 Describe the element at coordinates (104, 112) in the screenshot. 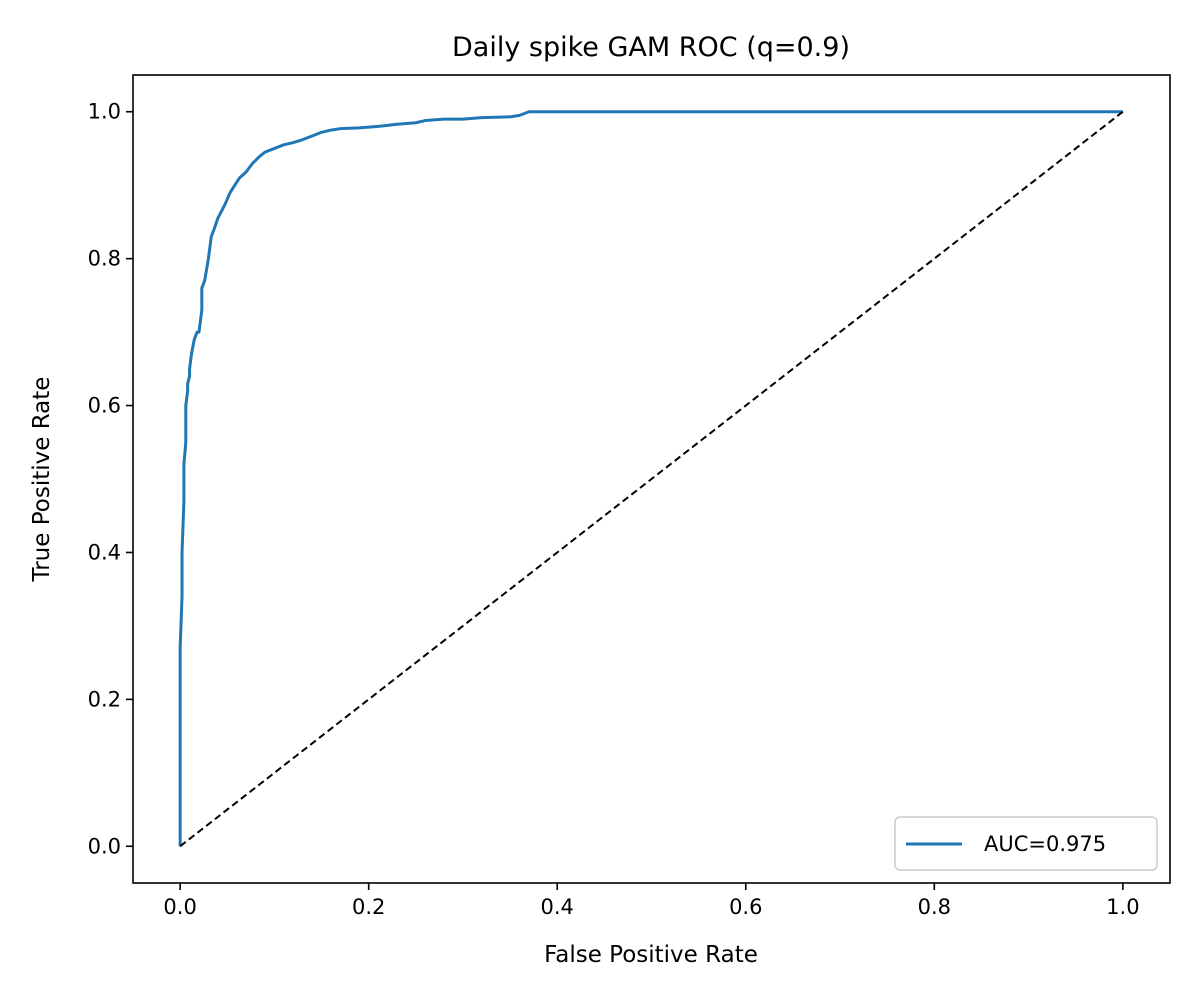

I see `y-tick-label: 1.0` at that location.